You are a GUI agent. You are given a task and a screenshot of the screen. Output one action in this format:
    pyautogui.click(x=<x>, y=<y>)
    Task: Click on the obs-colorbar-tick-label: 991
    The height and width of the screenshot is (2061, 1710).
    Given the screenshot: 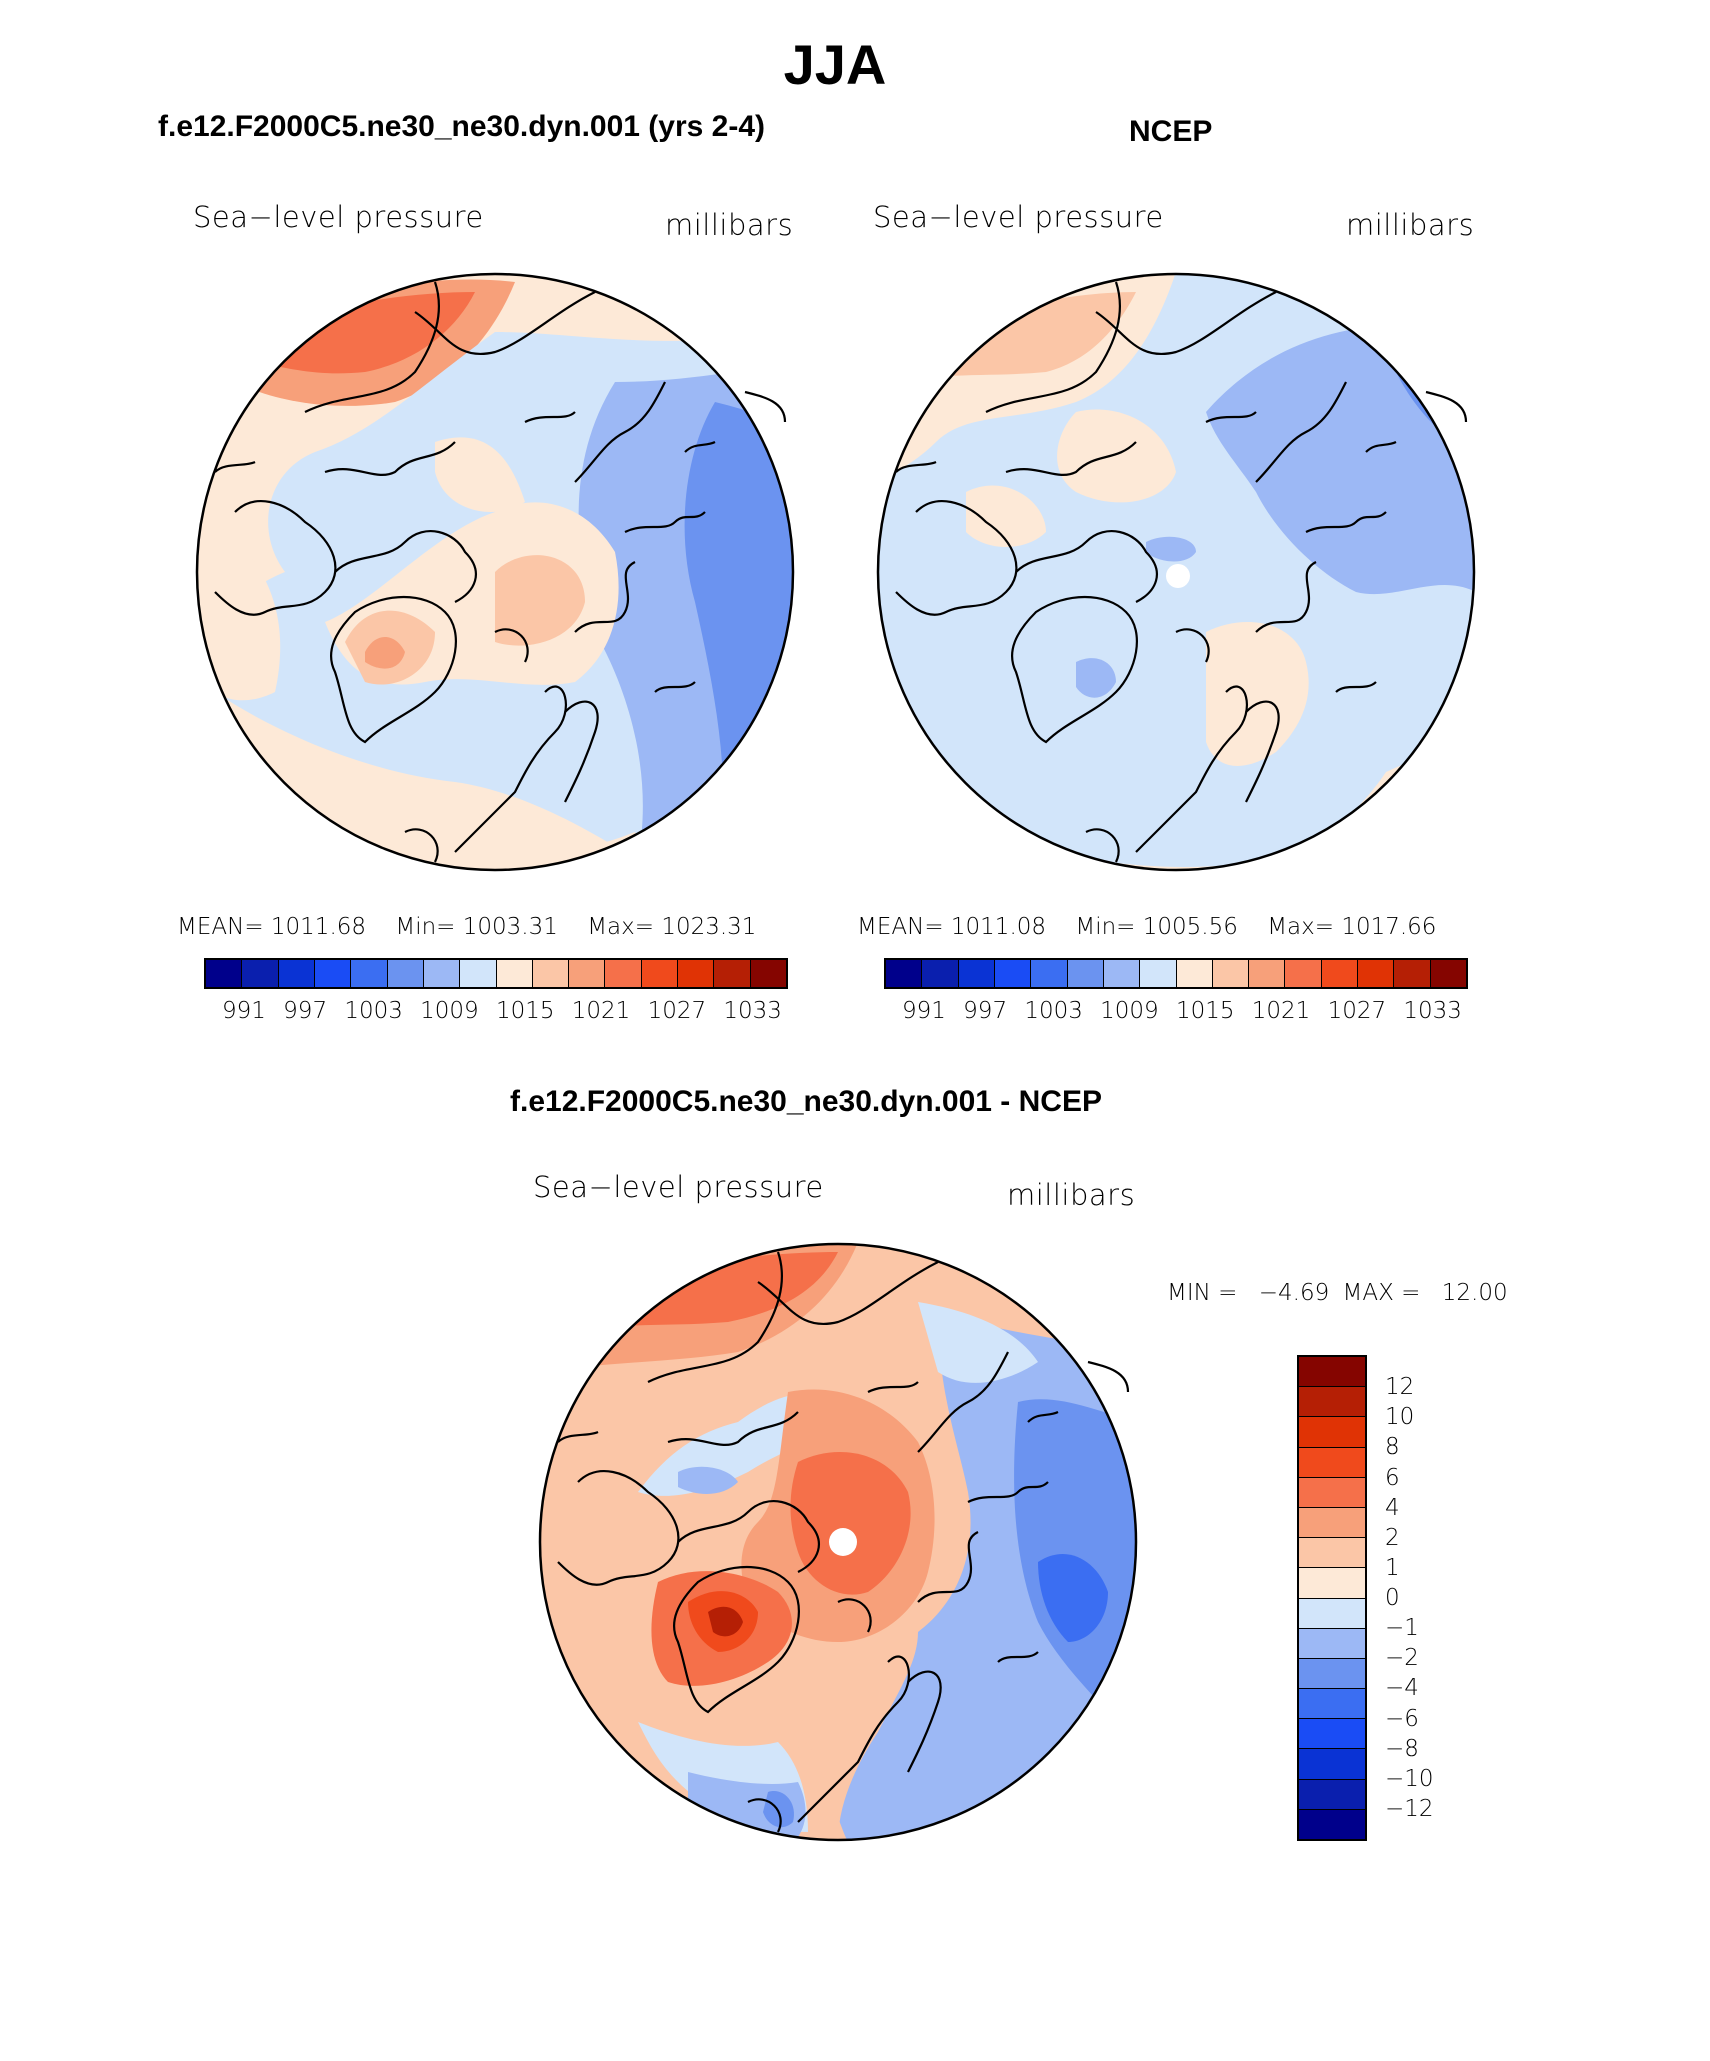 What is the action you would take?
    pyautogui.click(x=924, y=1011)
    